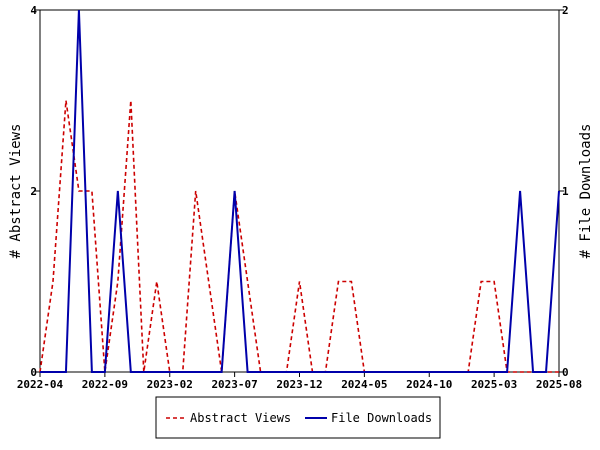 The width and height of the screenshot is (600, 450). What do you see at coordinates (429, 384) in the screenshot?
I see `x-tick-label: 2024-10` at bounding box center [429, 384].